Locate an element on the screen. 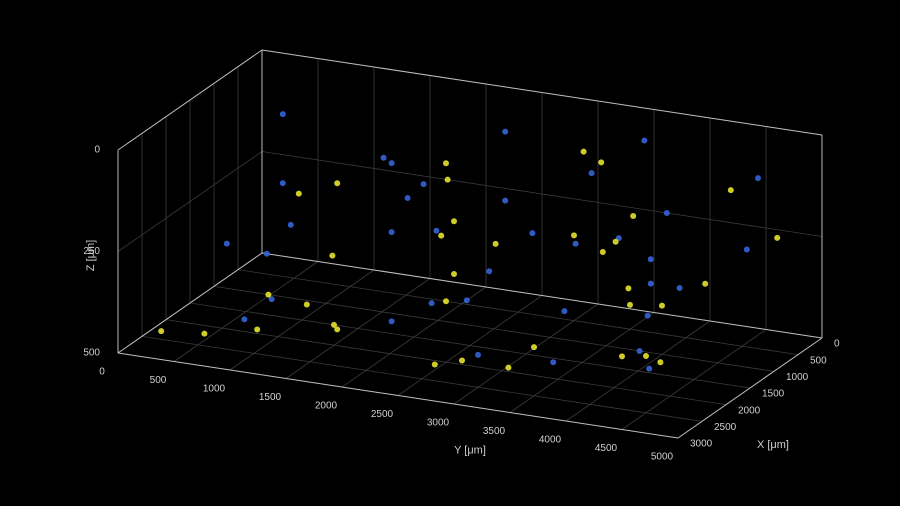 The height and width of the screenshot is (506, 900). x-tick-label: 500 is located at coordinates (818, 360).